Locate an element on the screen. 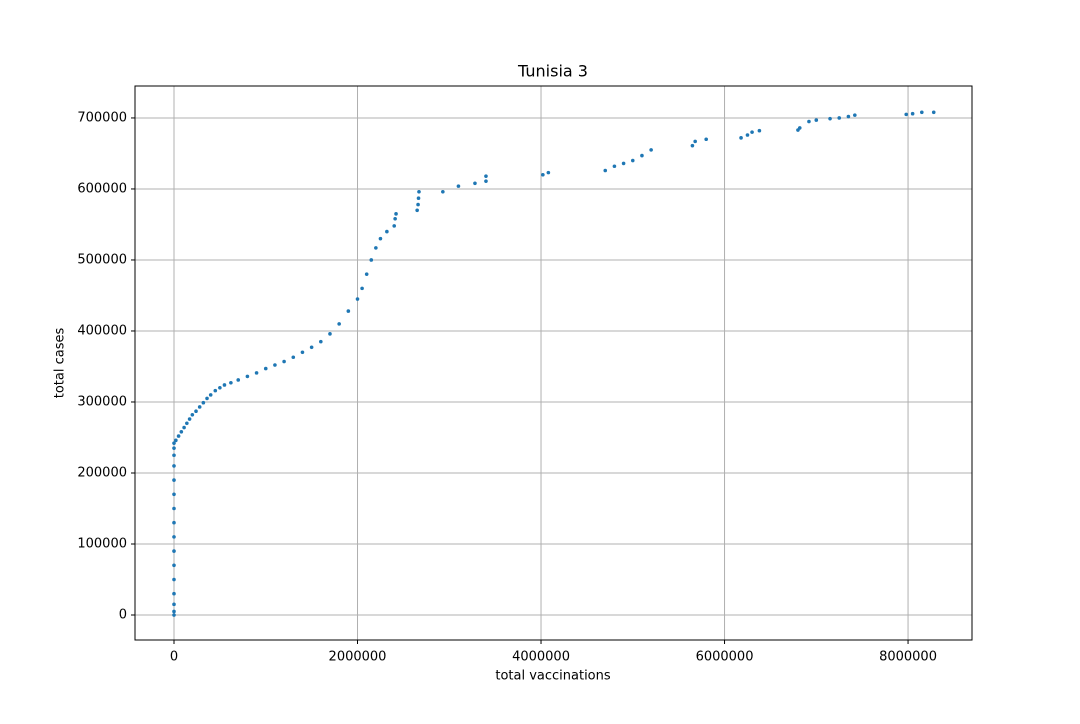 The width and height of the screenshot is (1080, 724). y-tick-label: 200000 is located at coordinates (102, 472).